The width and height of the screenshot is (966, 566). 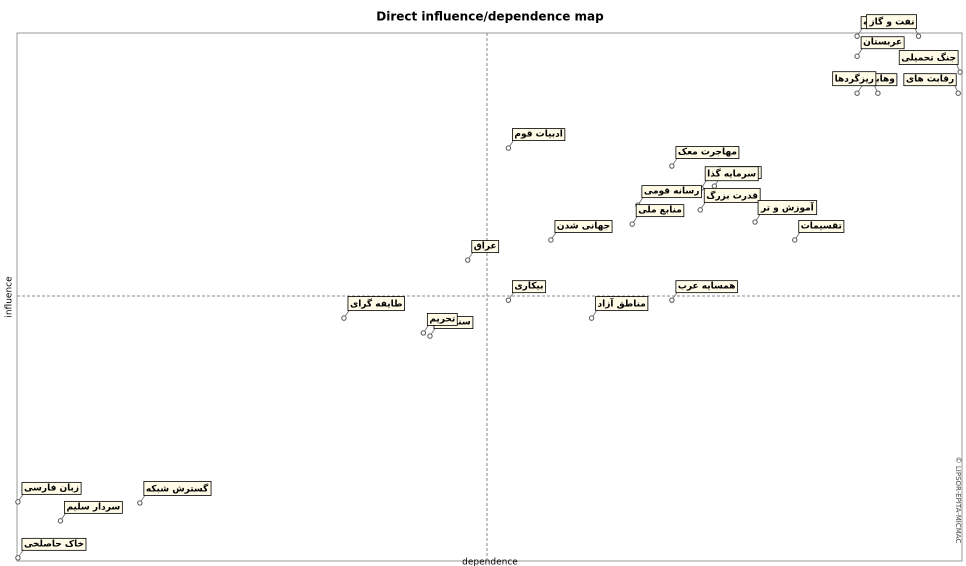 I want to click on point-label: جنگ تحمیلی, so click(x=928, y=57).